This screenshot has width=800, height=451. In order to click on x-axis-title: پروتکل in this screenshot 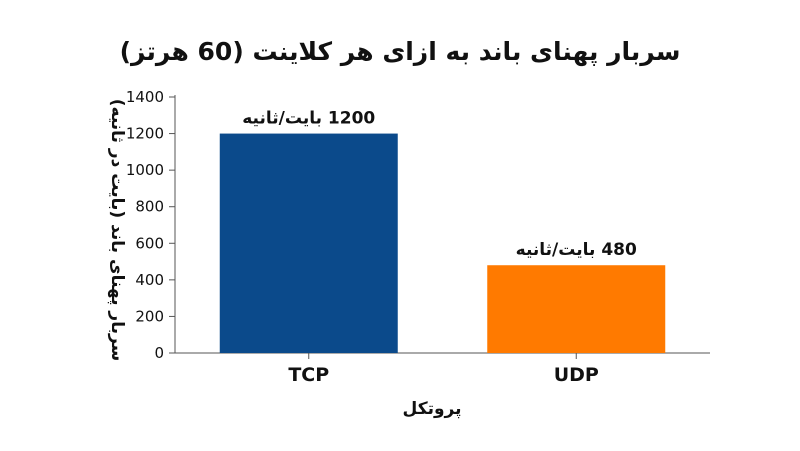, I will do `click(432, 409)`.